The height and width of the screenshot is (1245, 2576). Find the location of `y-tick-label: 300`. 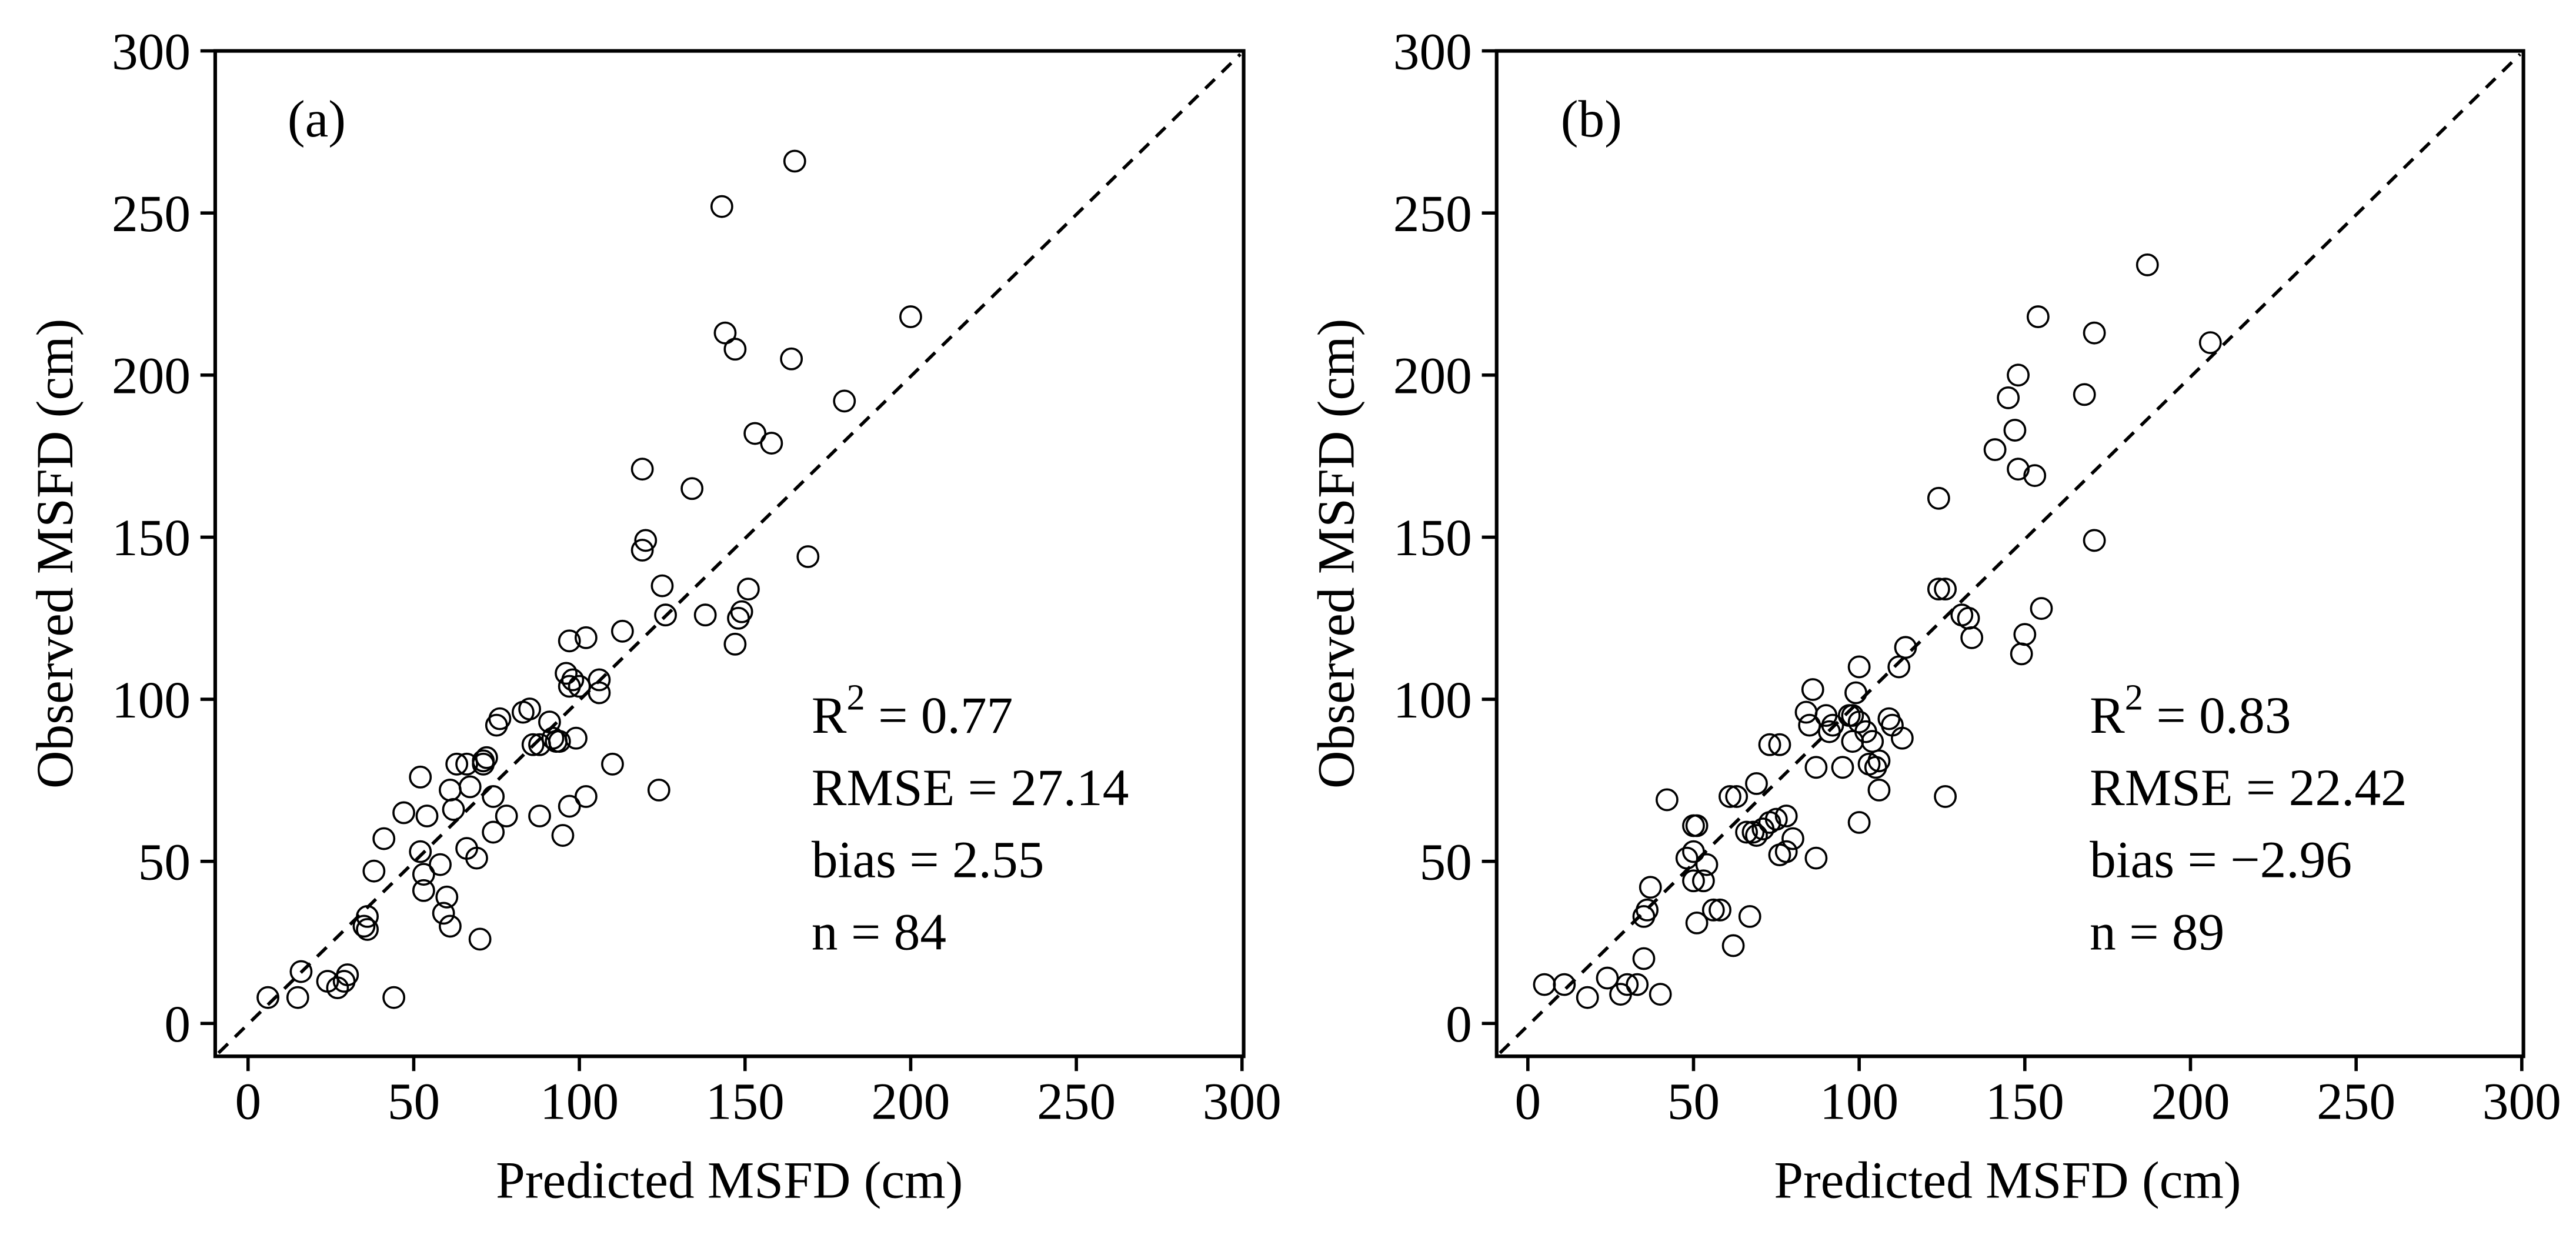

y-tick-label: 300 is located at coordinates (1432, 51).